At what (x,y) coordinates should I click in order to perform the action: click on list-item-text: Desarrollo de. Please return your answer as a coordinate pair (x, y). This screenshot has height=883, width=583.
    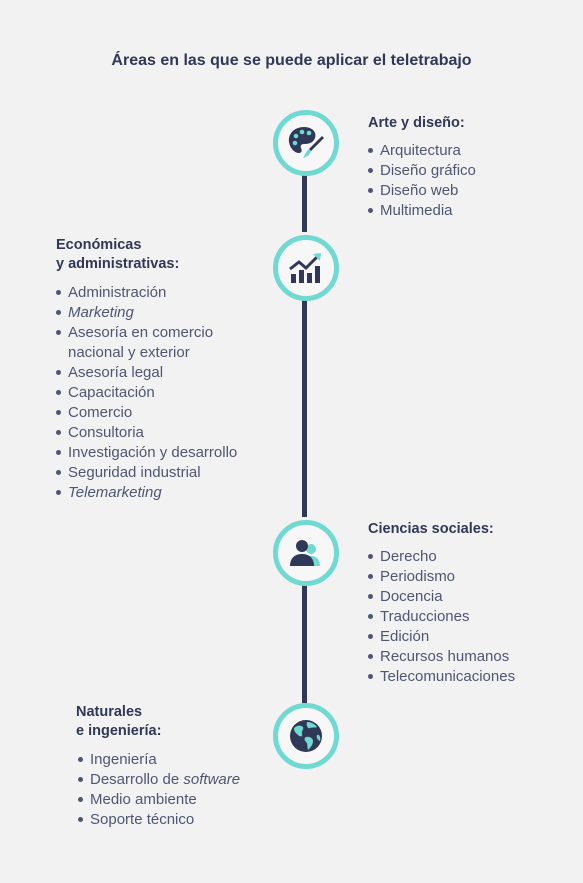
    Looking at the image, I should click on (137, 779).